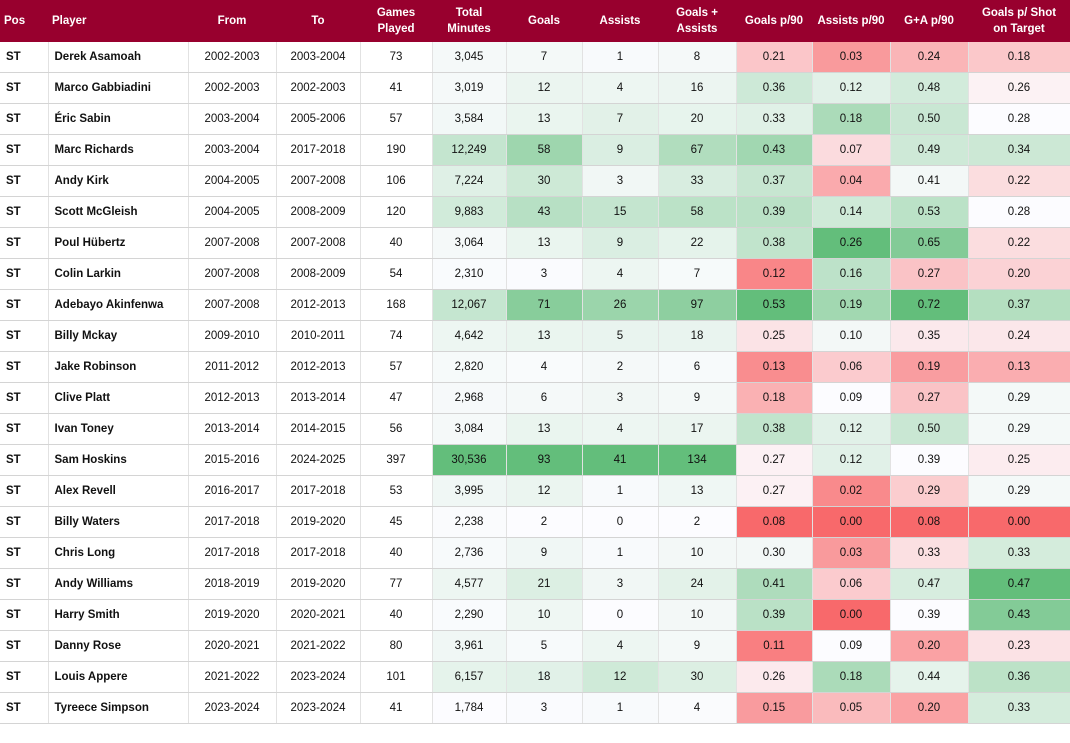  I want to click on cell-to: 2010-2011, so click(318, 336).